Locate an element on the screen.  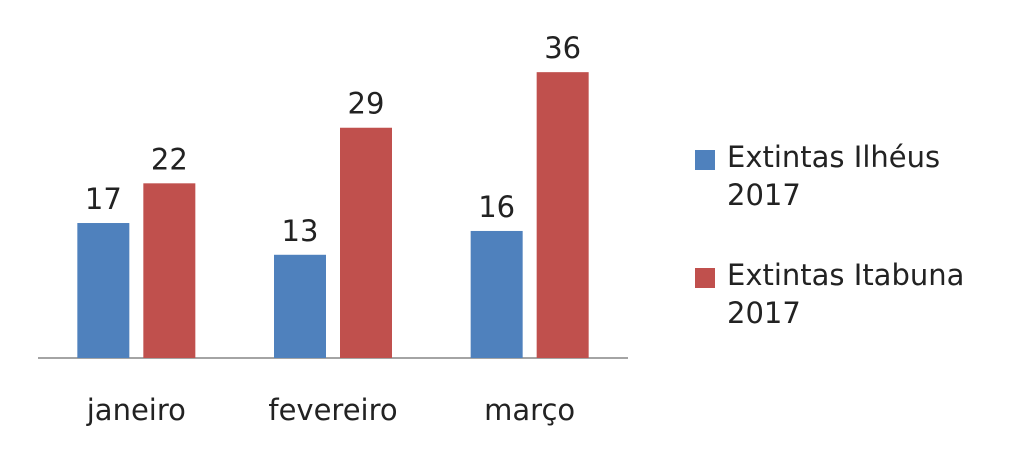
legend-item: Extintas Itabuna 2017 is located at coordinates (846, 294).